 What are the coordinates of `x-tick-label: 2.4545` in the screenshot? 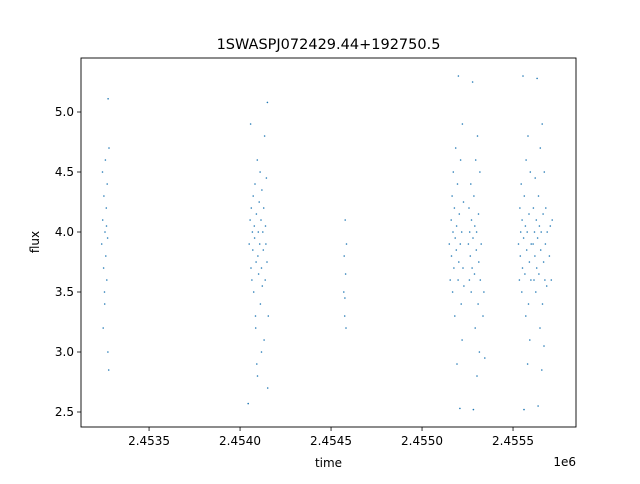 It's located at (331, 441).